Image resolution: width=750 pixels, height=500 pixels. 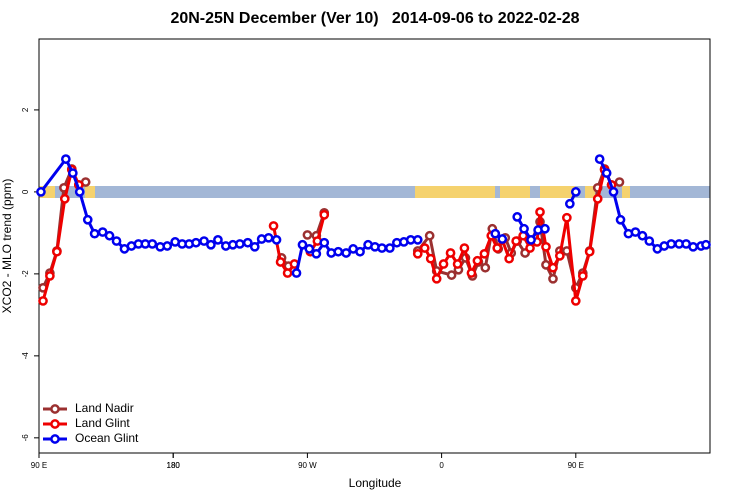 I want to click on y-tick-label: -4, so click(x=25, y=356).